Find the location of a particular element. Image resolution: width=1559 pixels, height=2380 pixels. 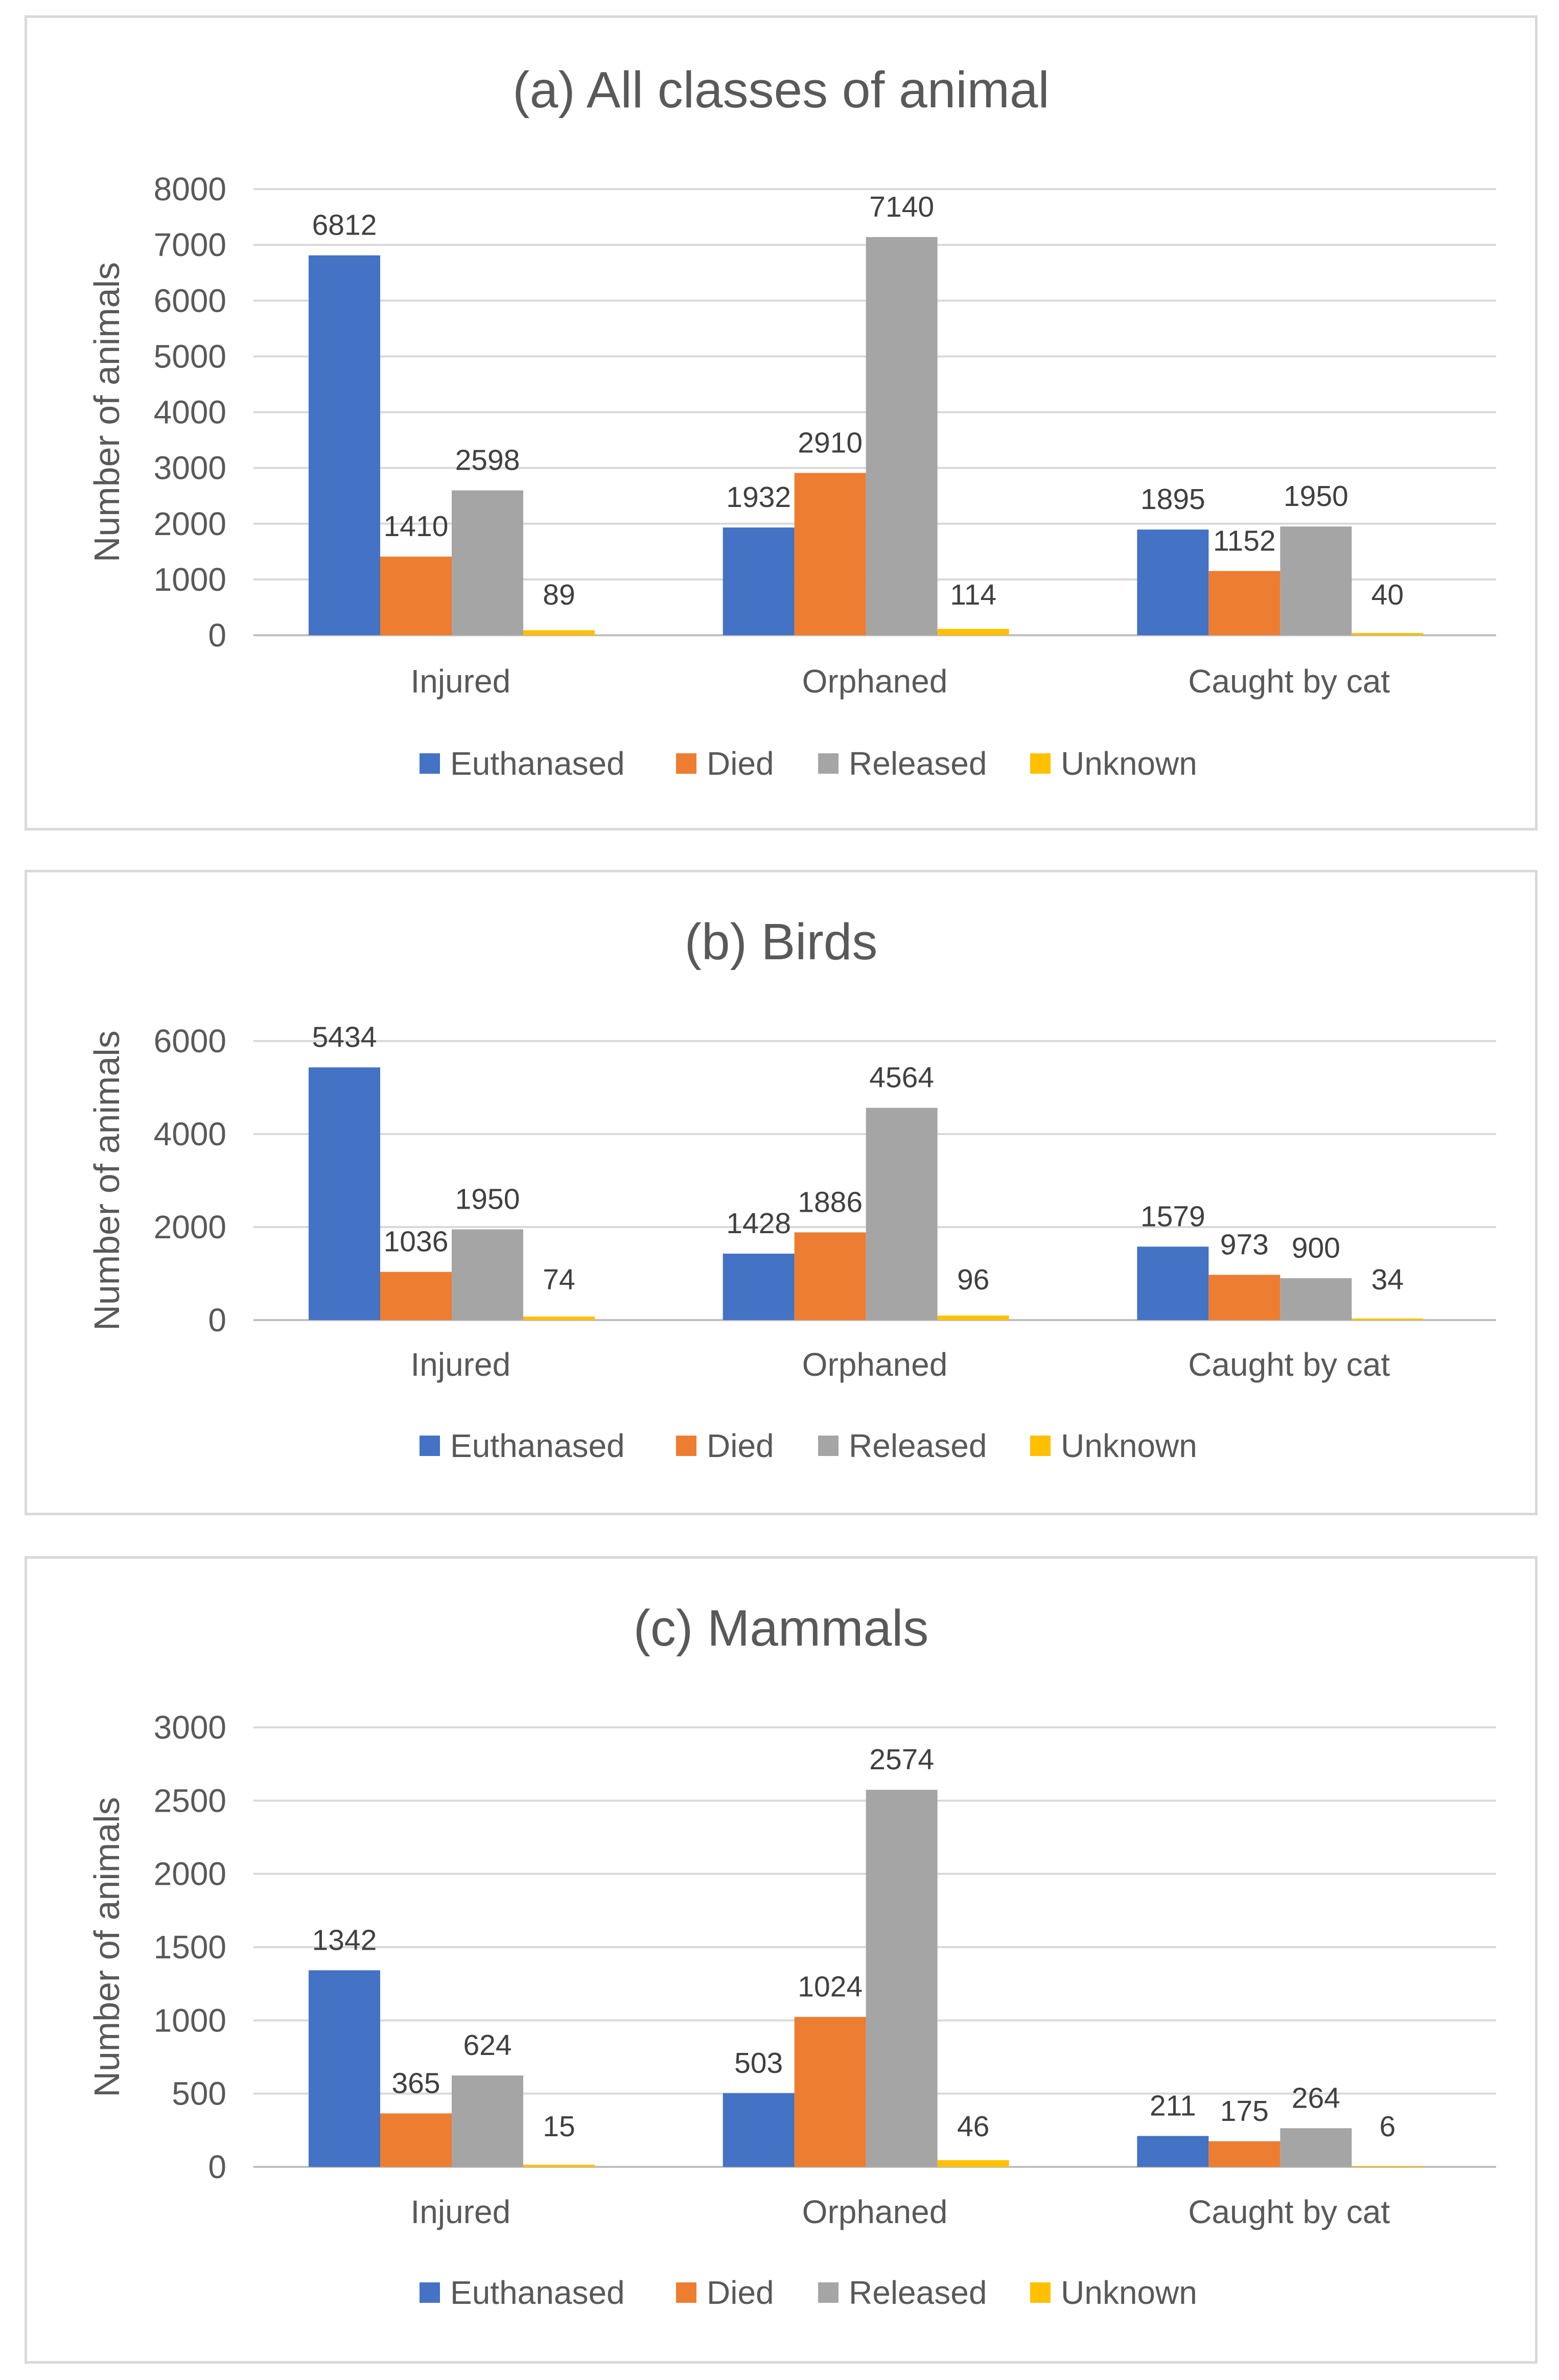

data-label: 5434 is located at coordinates (344, 1037).